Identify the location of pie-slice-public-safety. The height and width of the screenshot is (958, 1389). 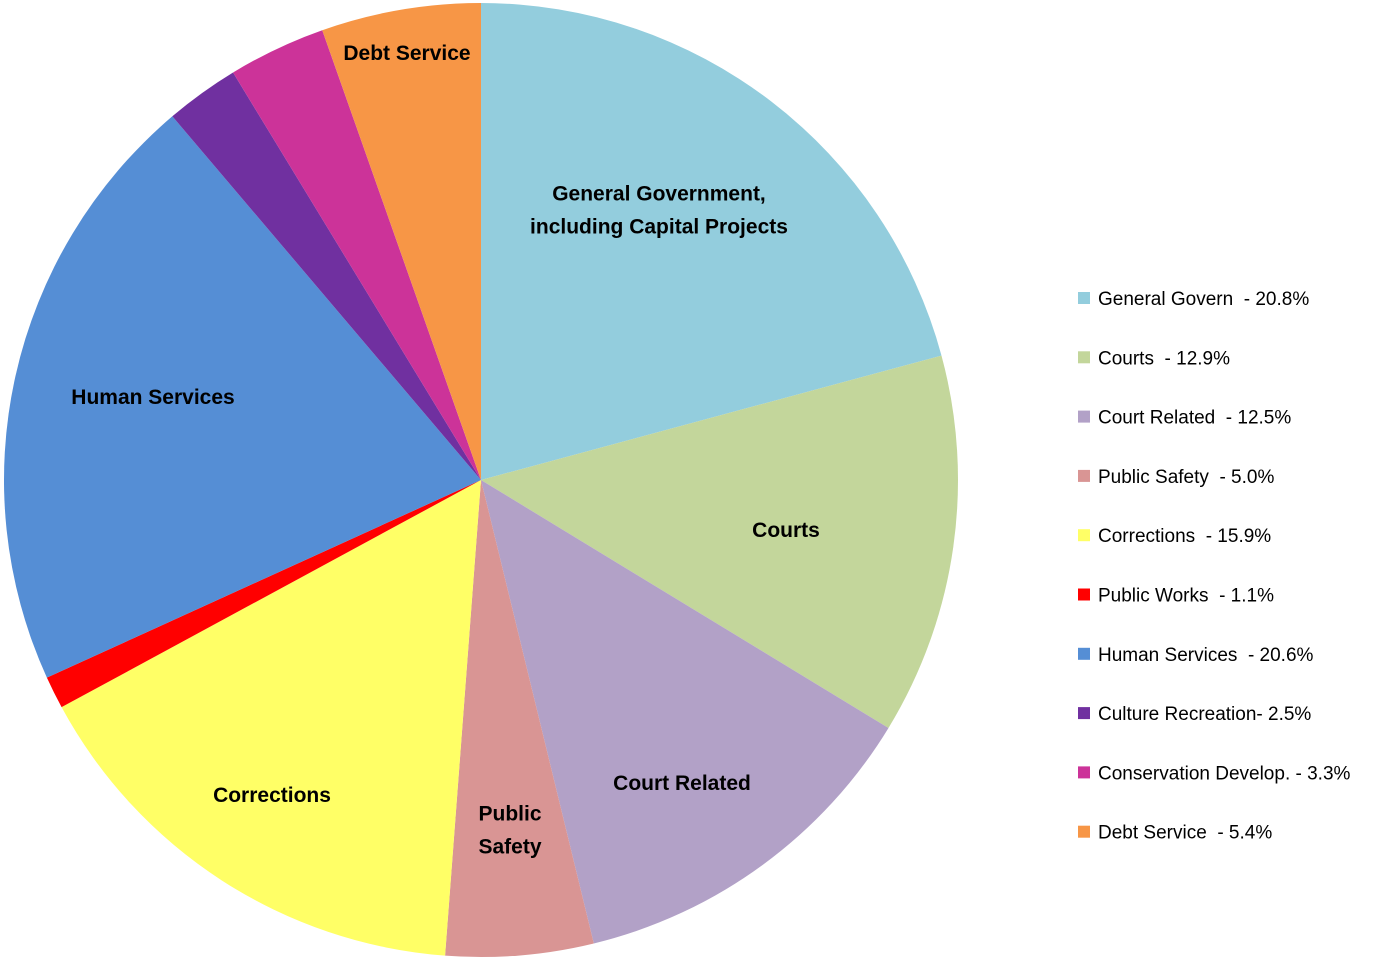
(519, 718).